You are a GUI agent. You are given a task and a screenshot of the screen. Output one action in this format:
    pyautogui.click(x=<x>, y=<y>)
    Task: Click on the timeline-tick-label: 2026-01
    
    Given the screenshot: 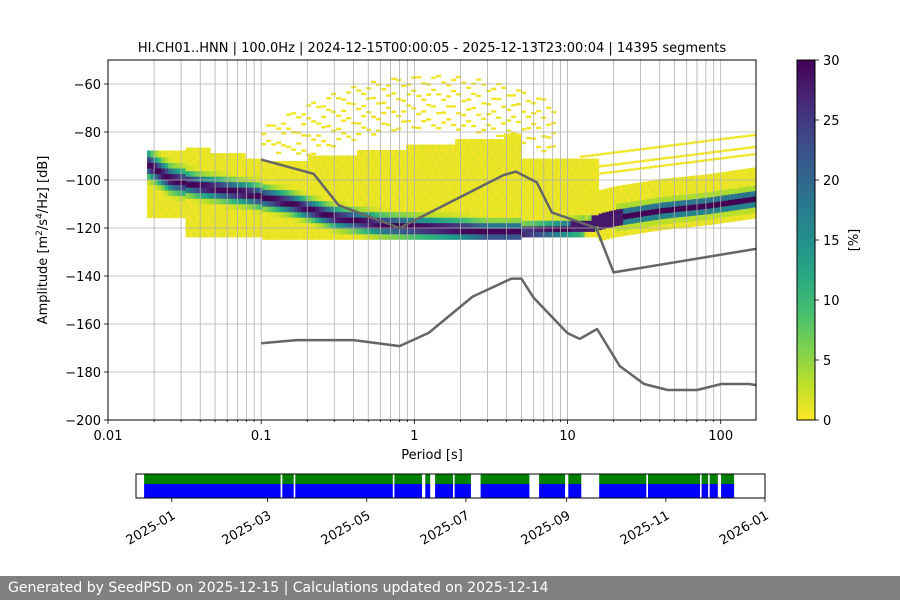 What is the action you would take?
    pyautogui.click(x=744, y=528)
    